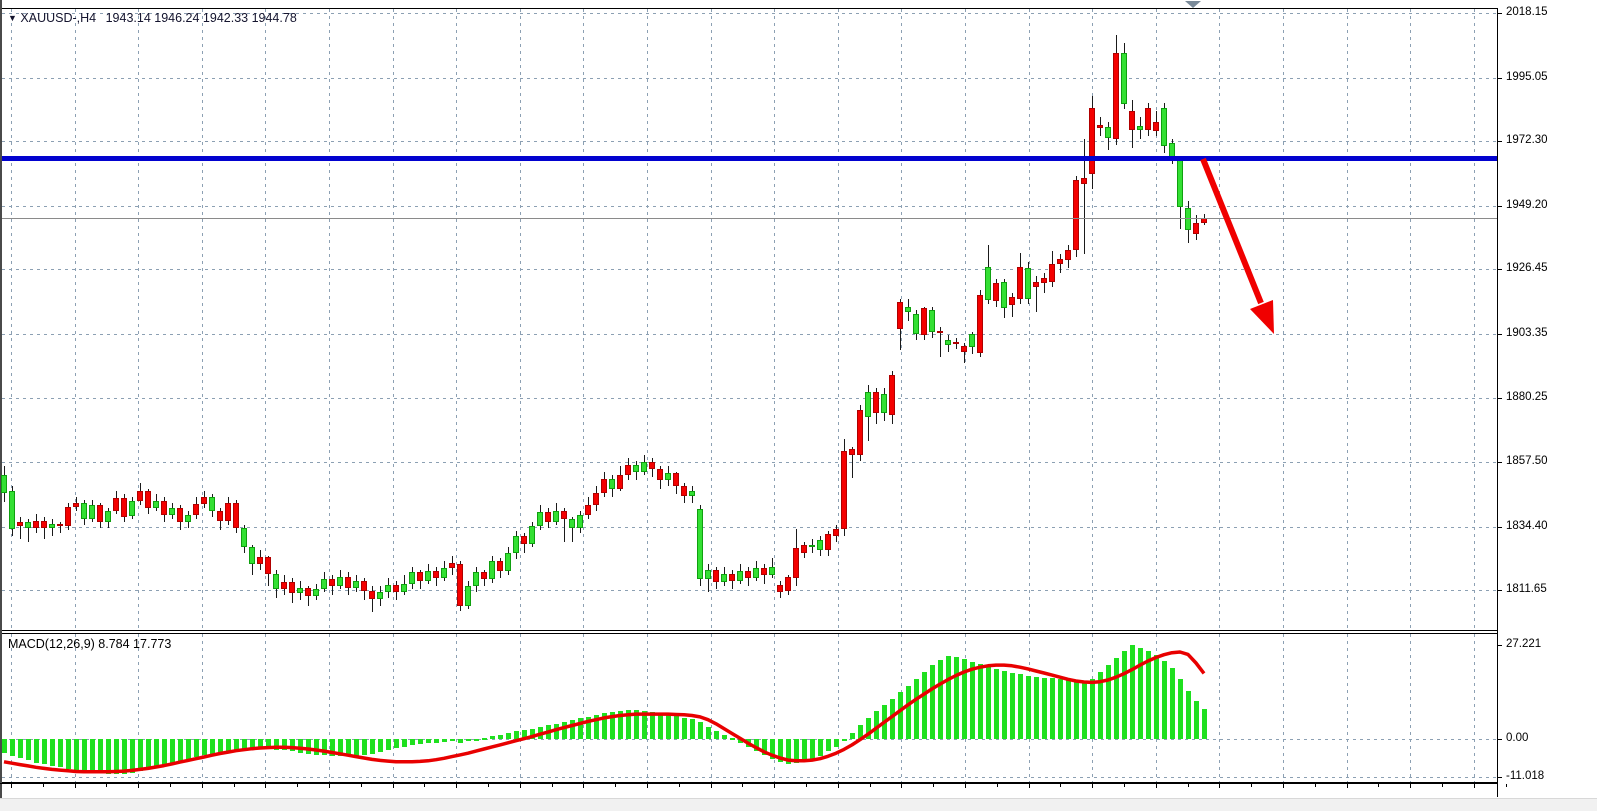  Describe the element at coordinates (749, 633) in the screenshot. I see `panel-separator-bottom` at that location.